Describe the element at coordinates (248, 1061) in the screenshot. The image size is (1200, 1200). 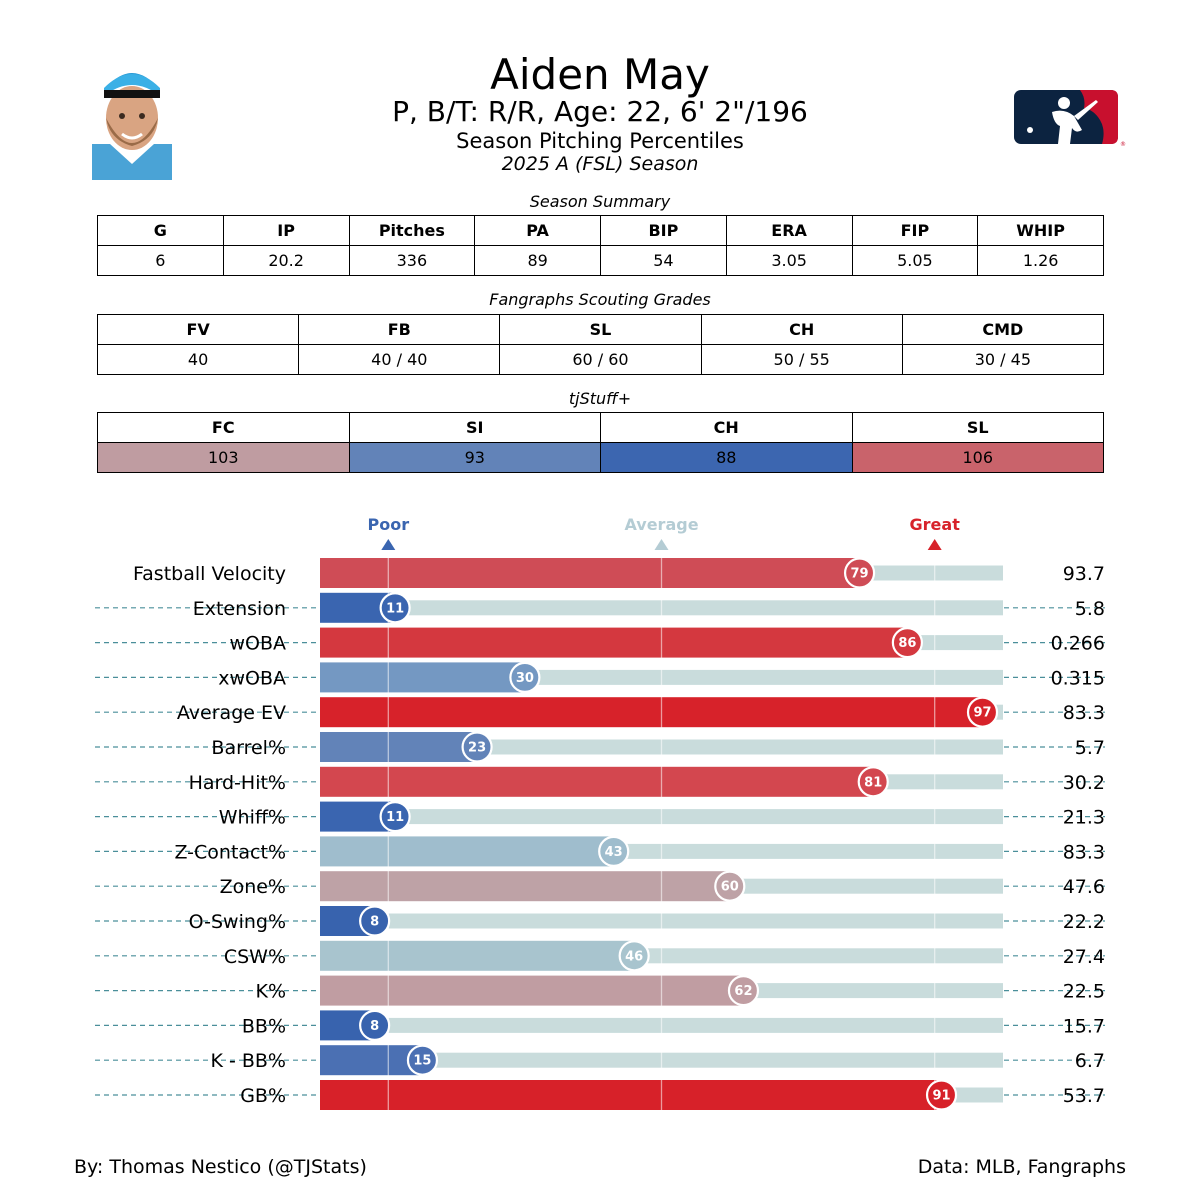
I see `stat-label: K - BB%` at that location.